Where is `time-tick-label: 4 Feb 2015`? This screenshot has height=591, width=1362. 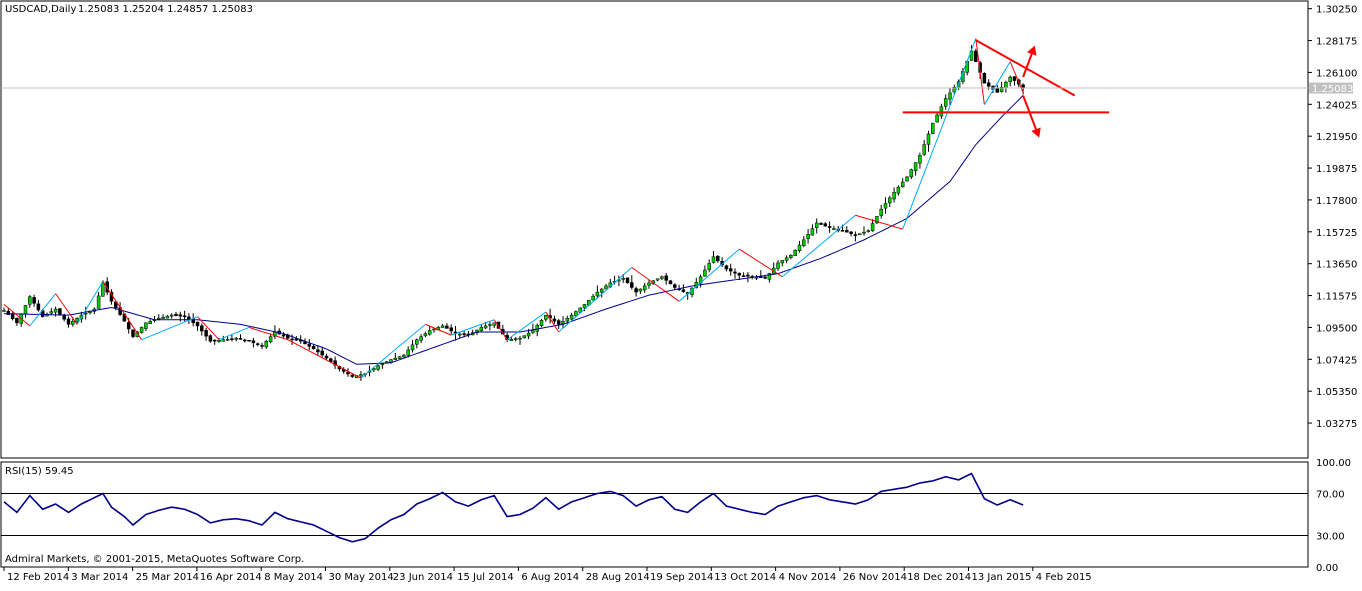
time-tick-label: 4 Feb 2015 is located at coordinates (1064, 577).